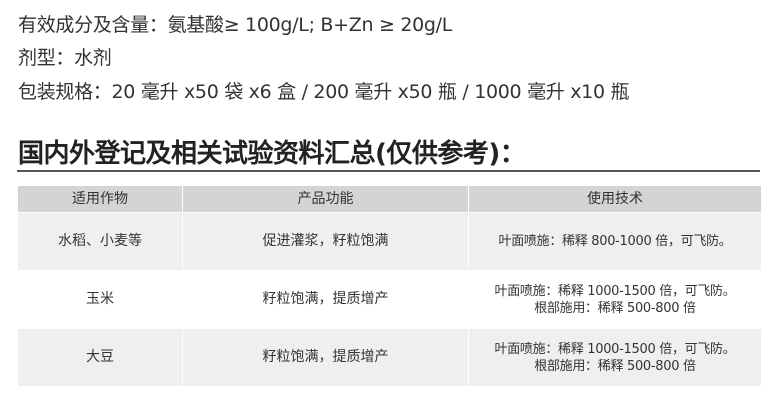 This screenshot has height=409, width=773. Describe the element at coordinates (325, 241) in the screenshot. I see `function-cell: 促进灌浆，籽粒饱满` at that location.